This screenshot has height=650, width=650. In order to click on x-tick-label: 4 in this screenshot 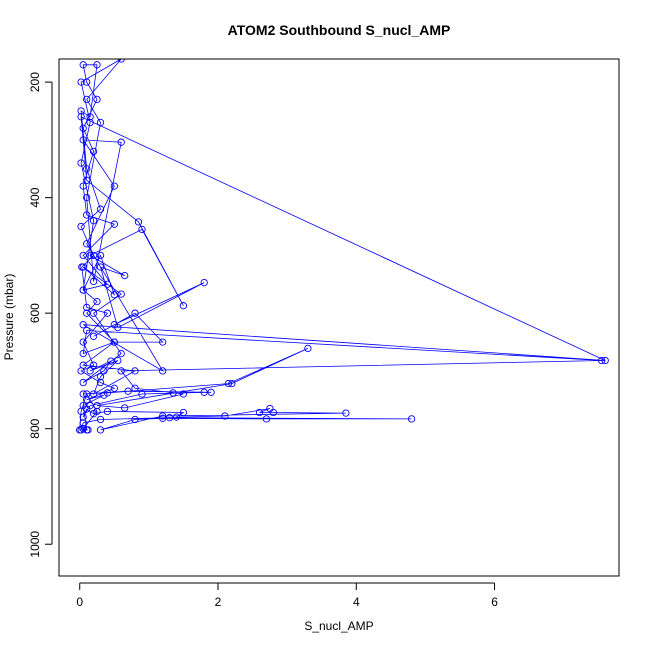, I will do `click(356, 602)`.